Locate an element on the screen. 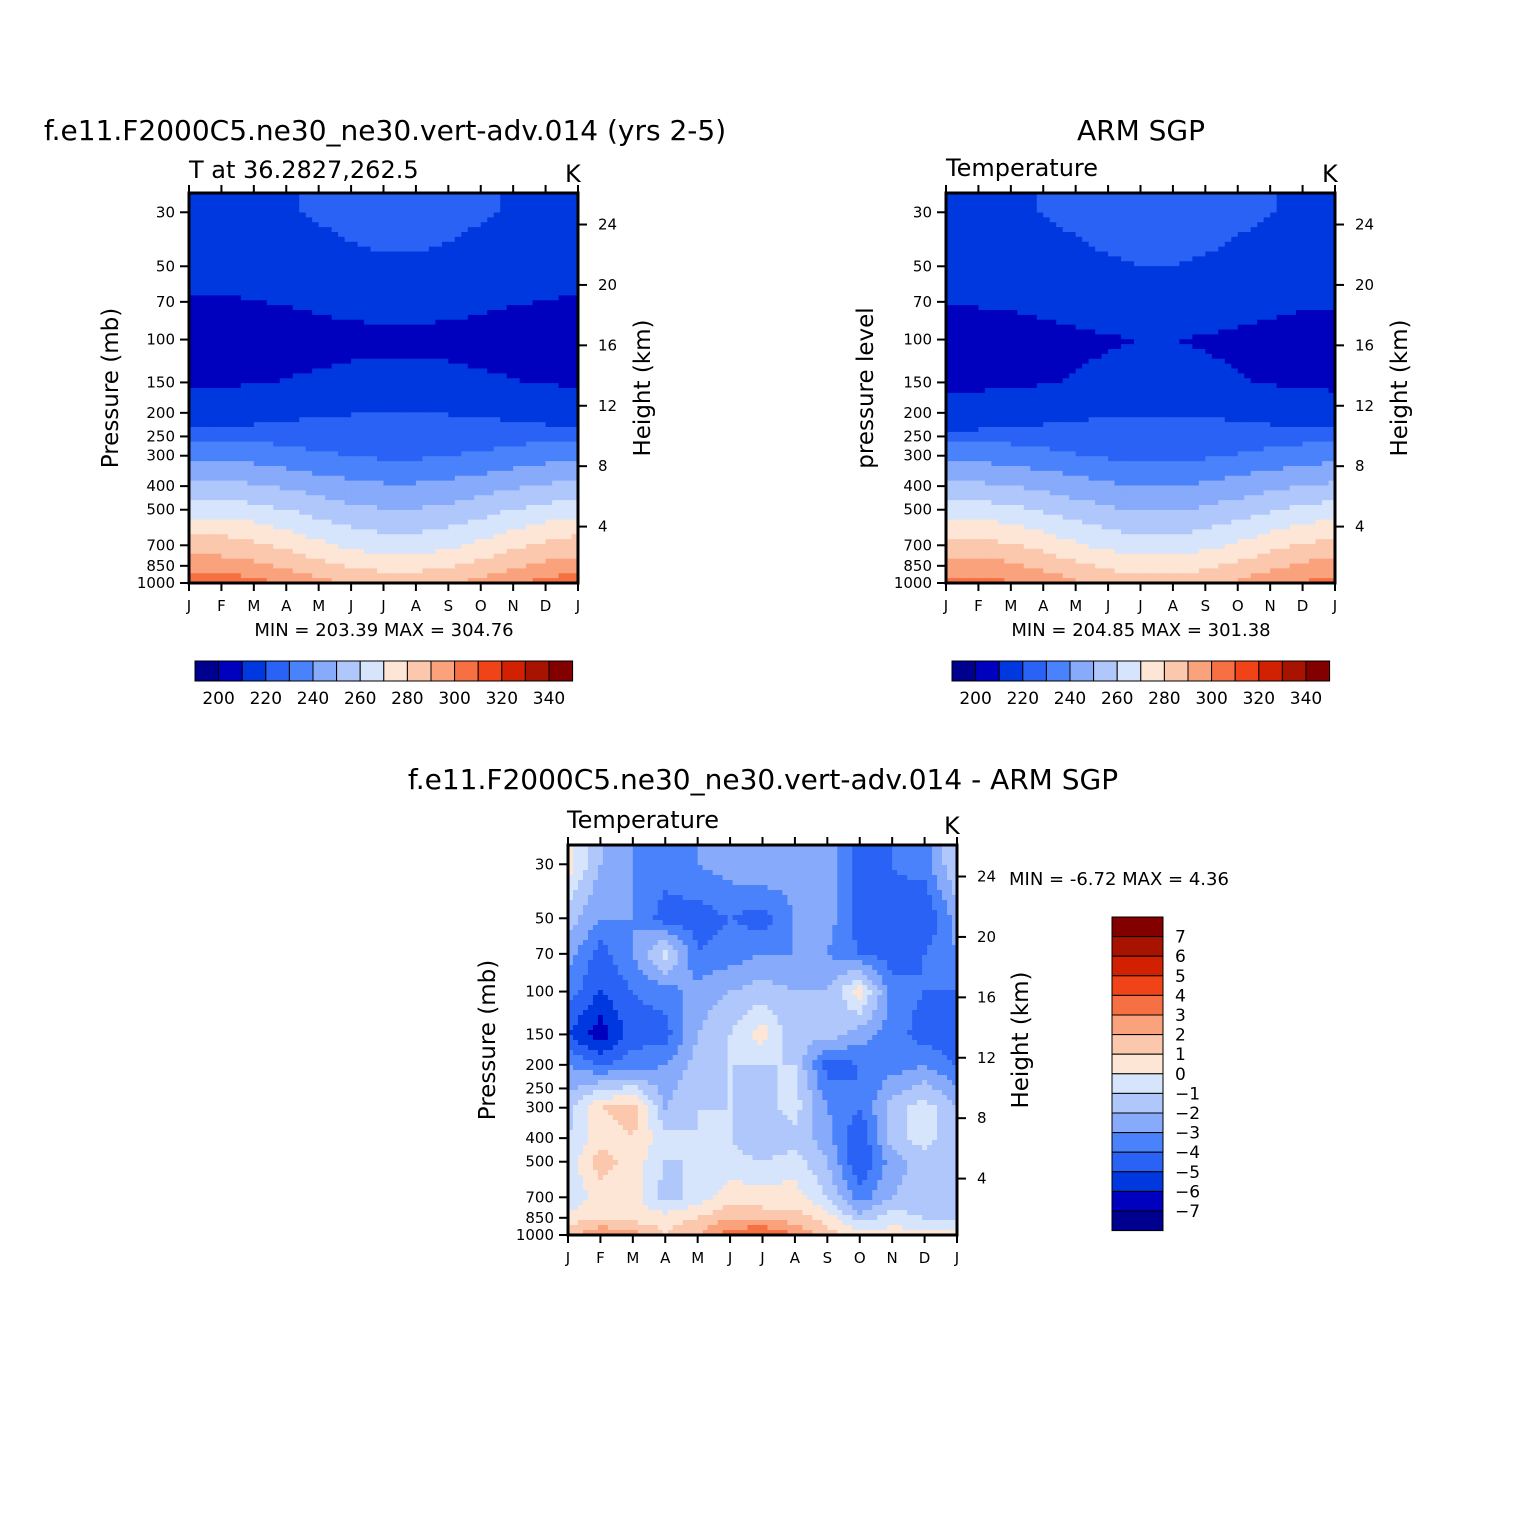 The image size is (1525, 1525). y-tick-label: 250 is located at coordinates (160, 436).